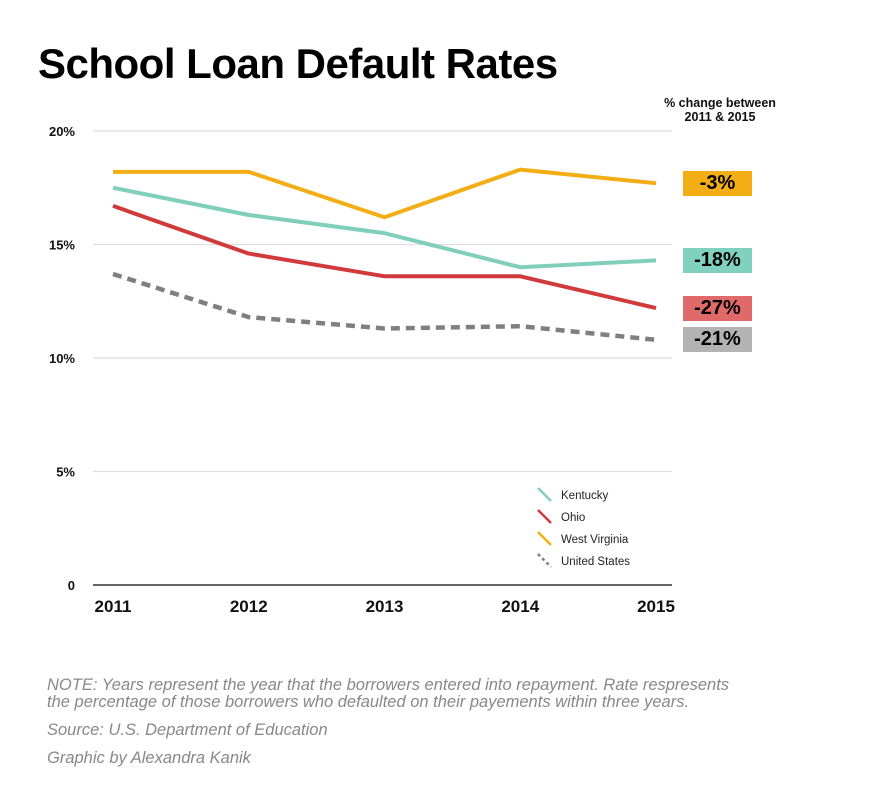  I want to click on legend: Kentucky Ohio West Virginia United States, so click(583, 527).